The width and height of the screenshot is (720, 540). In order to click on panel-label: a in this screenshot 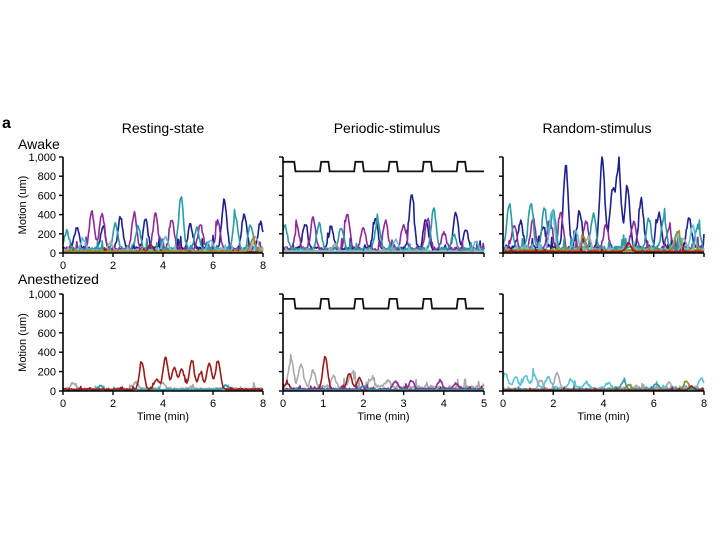, I will do `click(6, 123)`.